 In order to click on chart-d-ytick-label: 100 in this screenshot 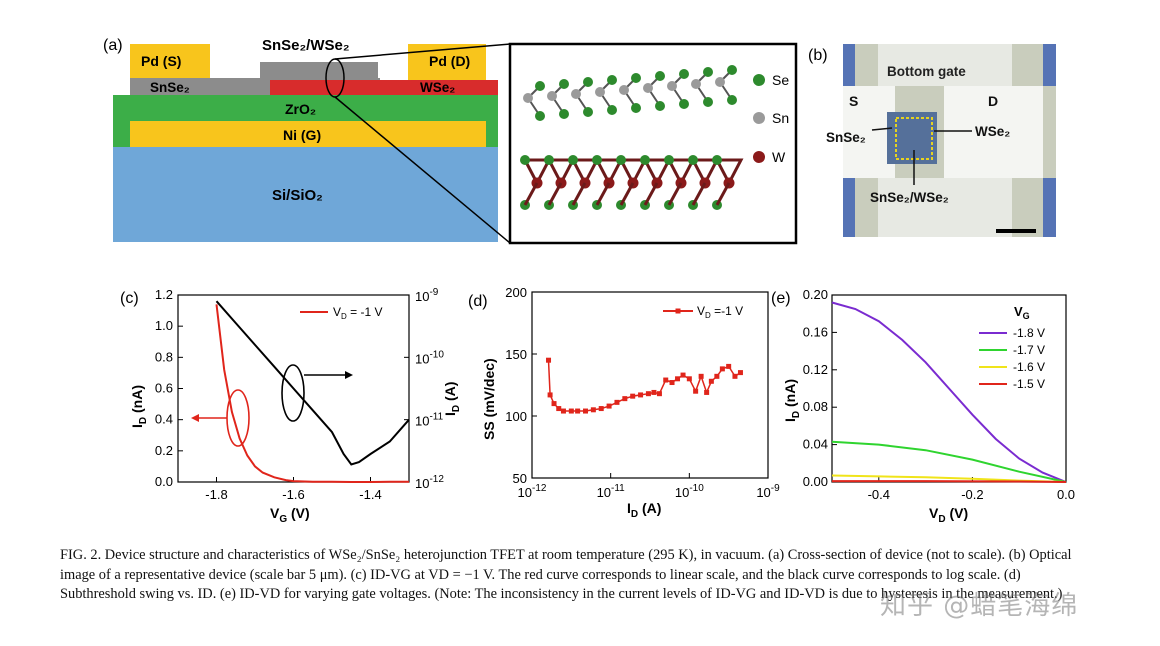, I will do `click(516, 416)`.